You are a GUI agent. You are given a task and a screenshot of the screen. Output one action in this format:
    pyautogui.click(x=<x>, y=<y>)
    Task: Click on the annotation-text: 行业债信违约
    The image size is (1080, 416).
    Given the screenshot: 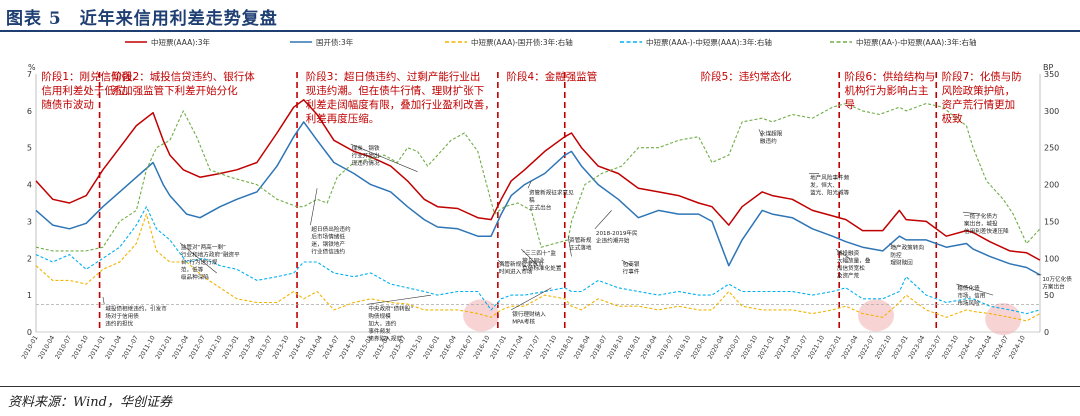 What is the action you would take?
    pyautogui.click(x=328, y=252)
    